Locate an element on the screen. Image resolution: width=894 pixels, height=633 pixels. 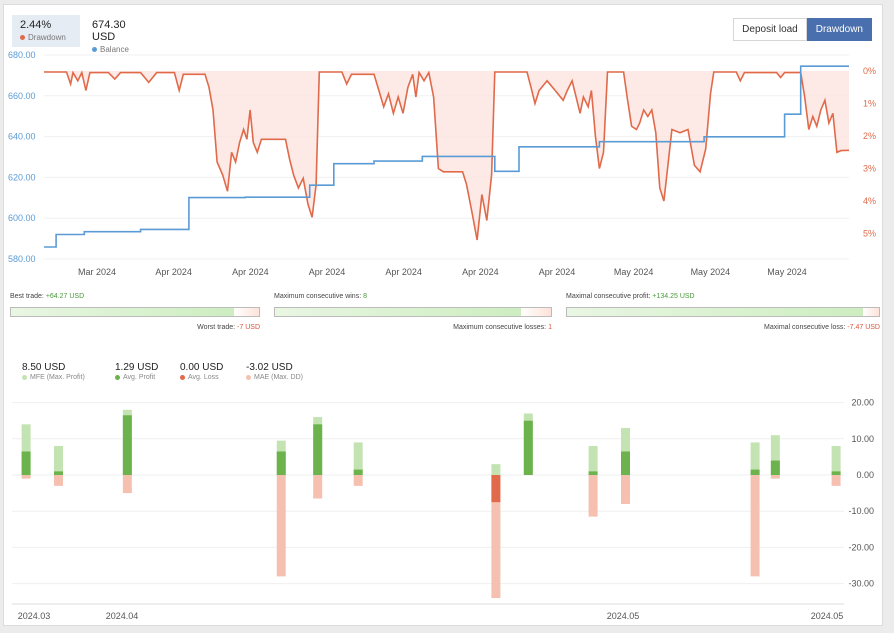
left-axis-tick: 660.00 is located at coordinates (22, 96).